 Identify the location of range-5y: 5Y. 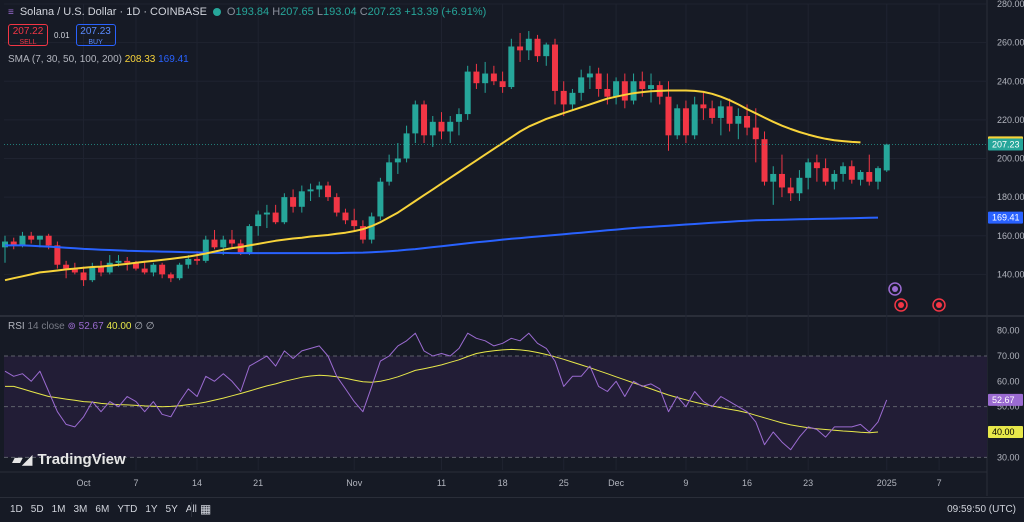
(171, 509).